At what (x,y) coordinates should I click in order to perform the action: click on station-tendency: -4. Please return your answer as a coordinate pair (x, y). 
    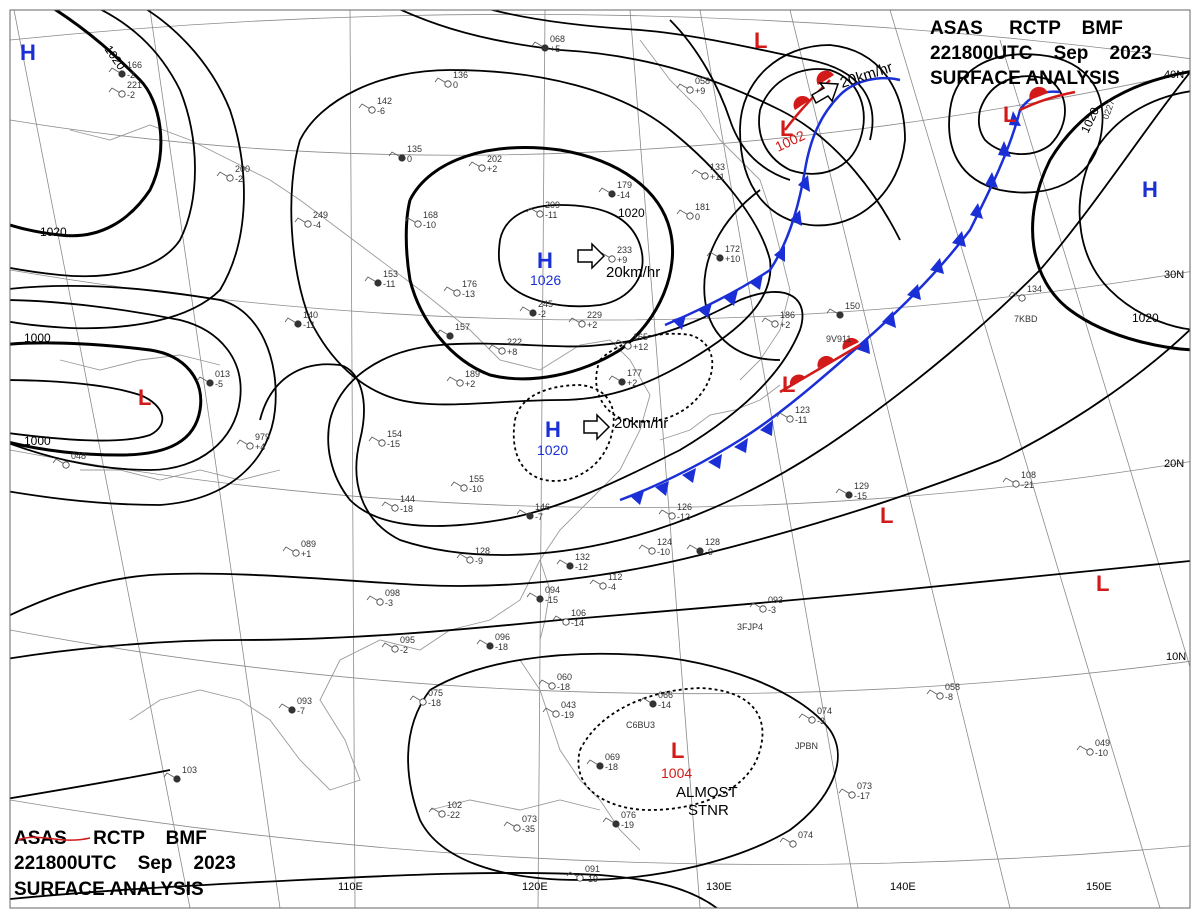
    Looking at the image, I should click on (612, 587).